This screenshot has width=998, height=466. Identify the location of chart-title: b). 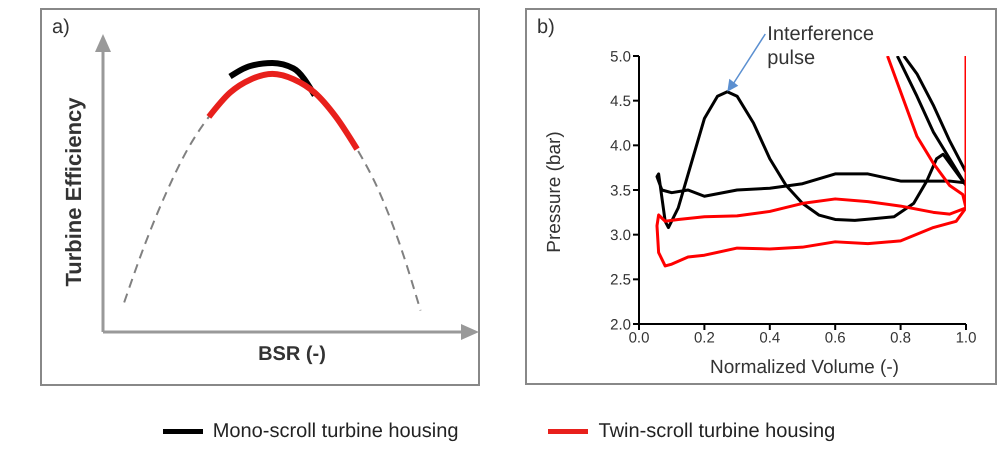
(546, 27).